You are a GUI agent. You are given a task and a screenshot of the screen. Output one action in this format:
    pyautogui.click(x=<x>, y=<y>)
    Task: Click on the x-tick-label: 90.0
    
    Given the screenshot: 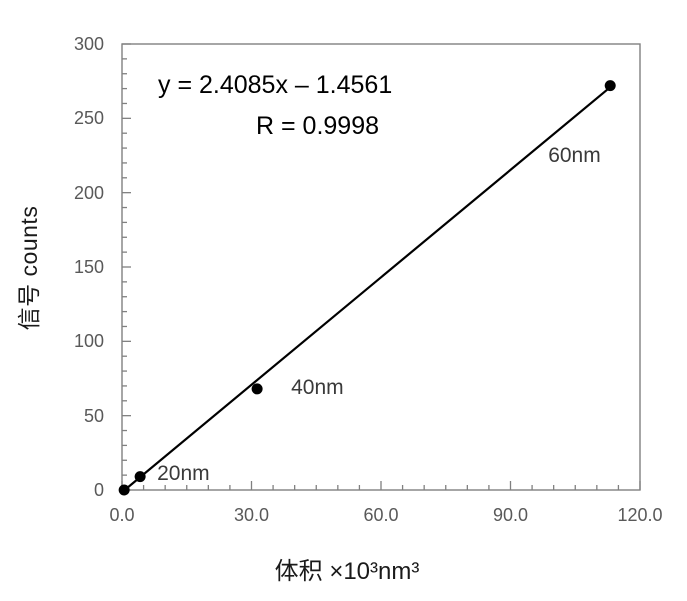 What is the action you would take?
    pyautogui.click(x=510, y=515)
    